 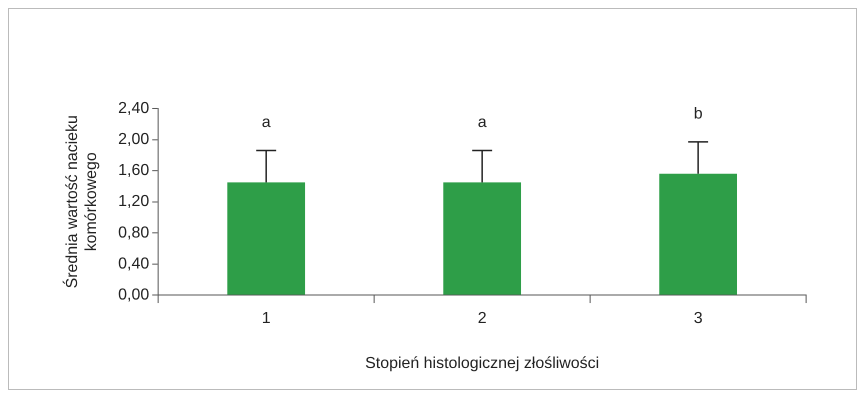 I want to click on x-tick-label: 3, so click(x=698, y=318).